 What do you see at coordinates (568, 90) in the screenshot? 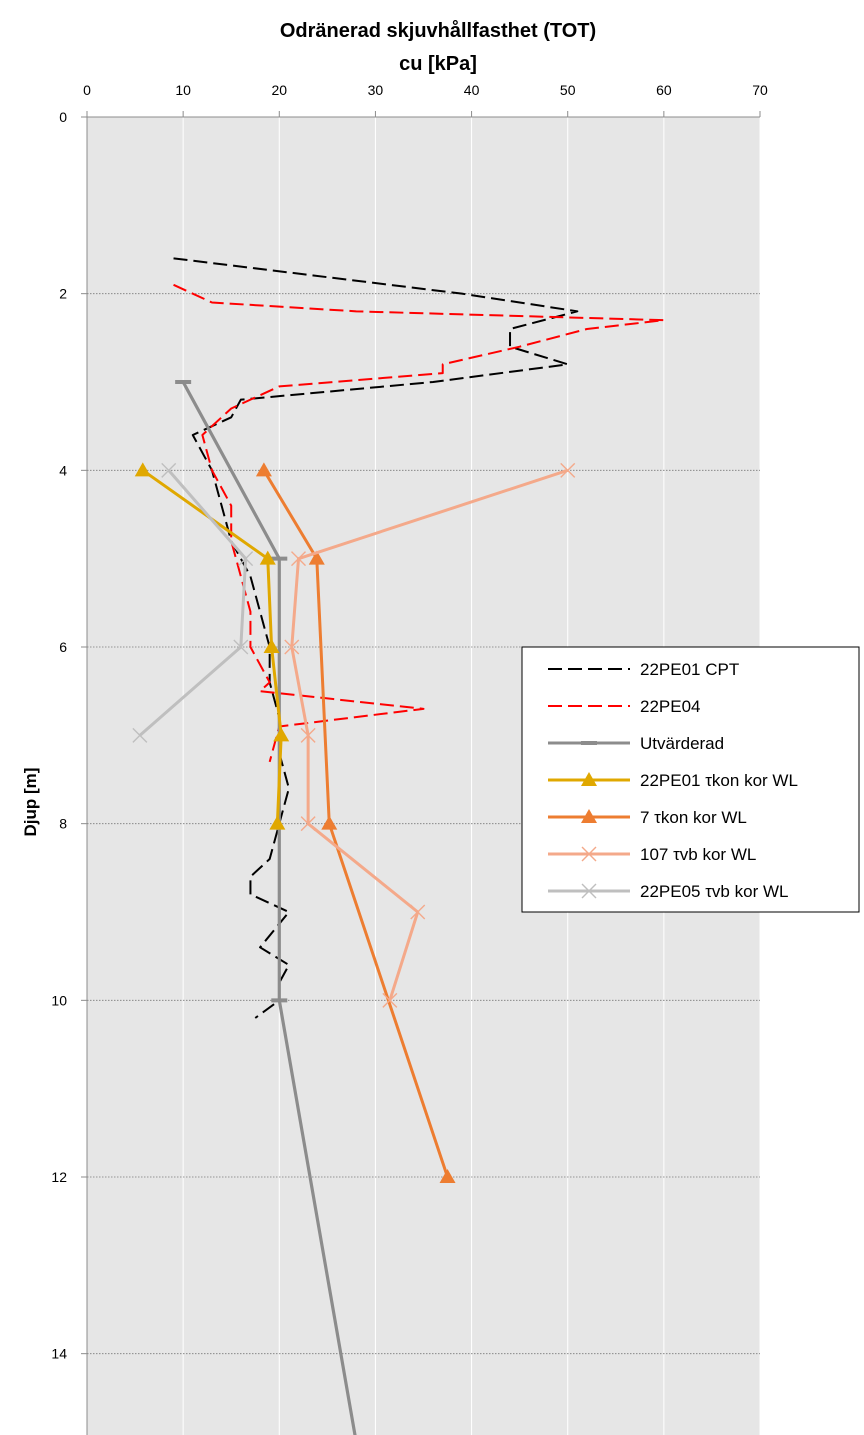
I see `x-tick-label: 50` at bounding box center [568, 90].